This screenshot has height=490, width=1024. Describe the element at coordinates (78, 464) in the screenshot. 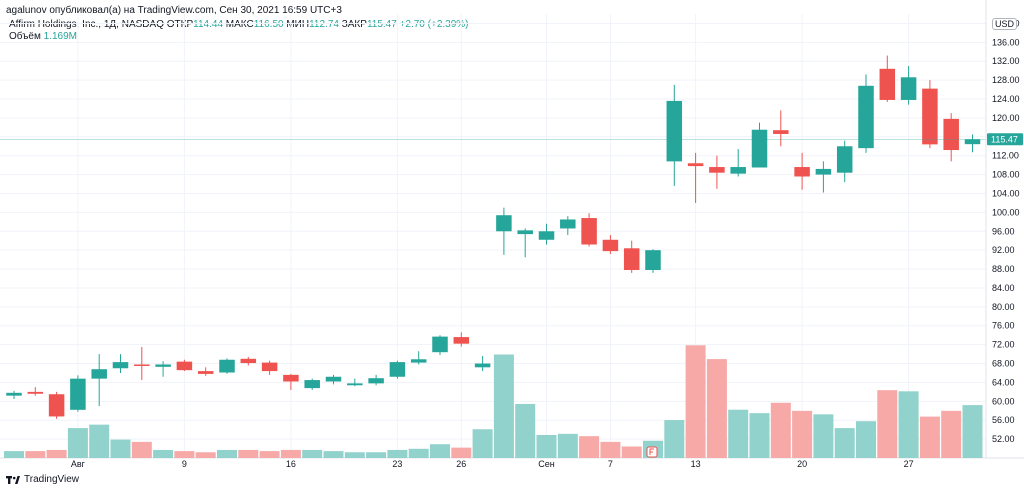

I see `time-tick-label: Авг` at that location.